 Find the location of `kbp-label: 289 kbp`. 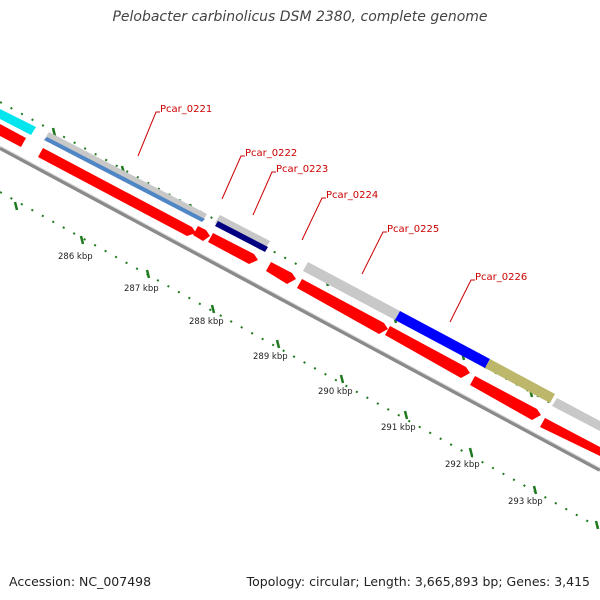

kbp-label: 289 kbp is located at coordinates (270, 357).